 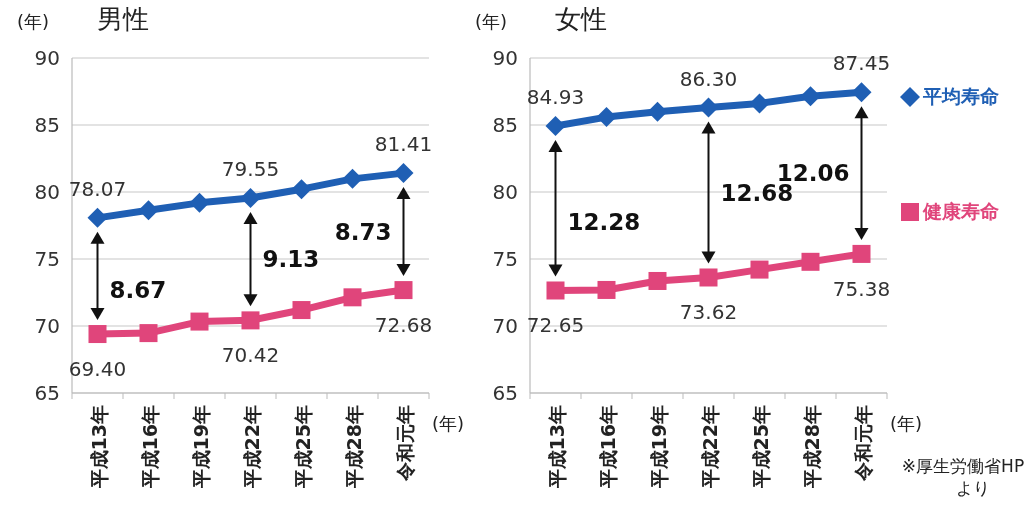 I want to click on data-label: 84.93, so click(x=555, y=96).